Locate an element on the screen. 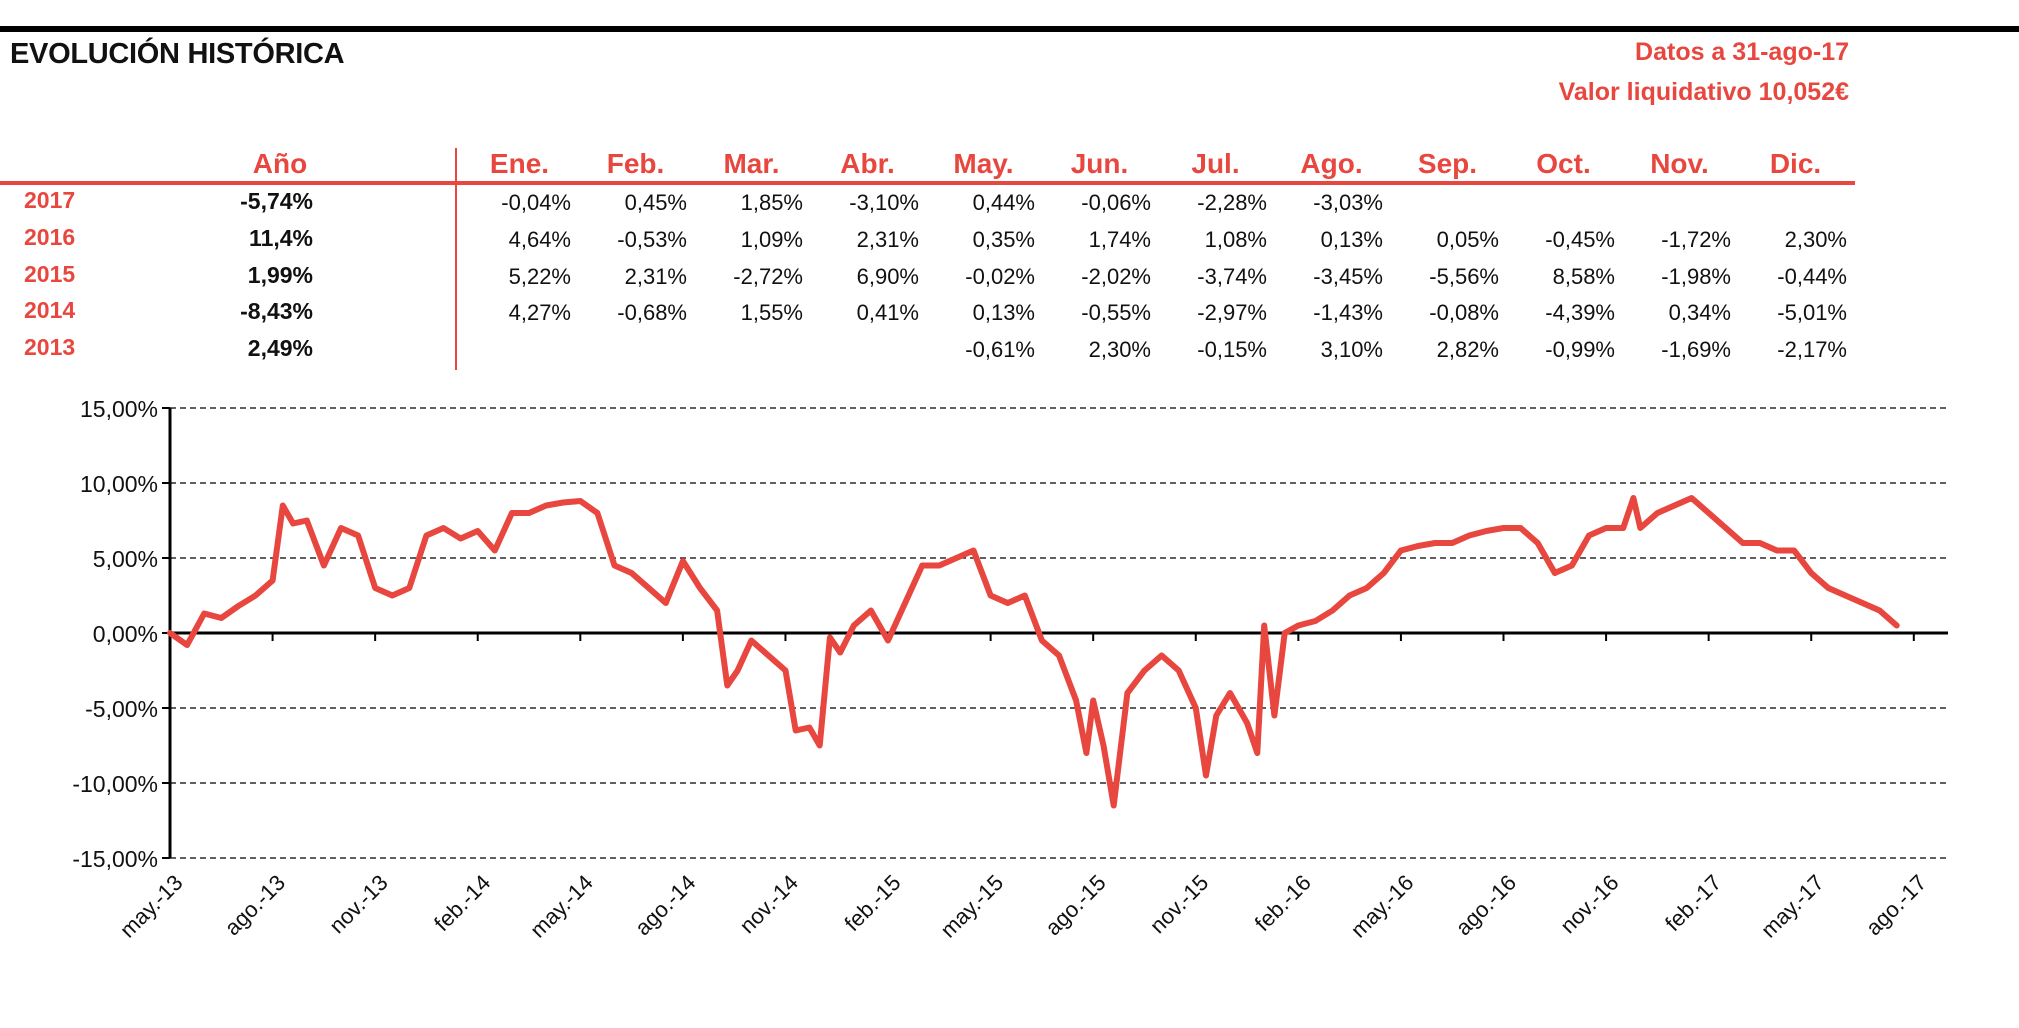  month-header: Jul. is located at coordinates (1215, 163).